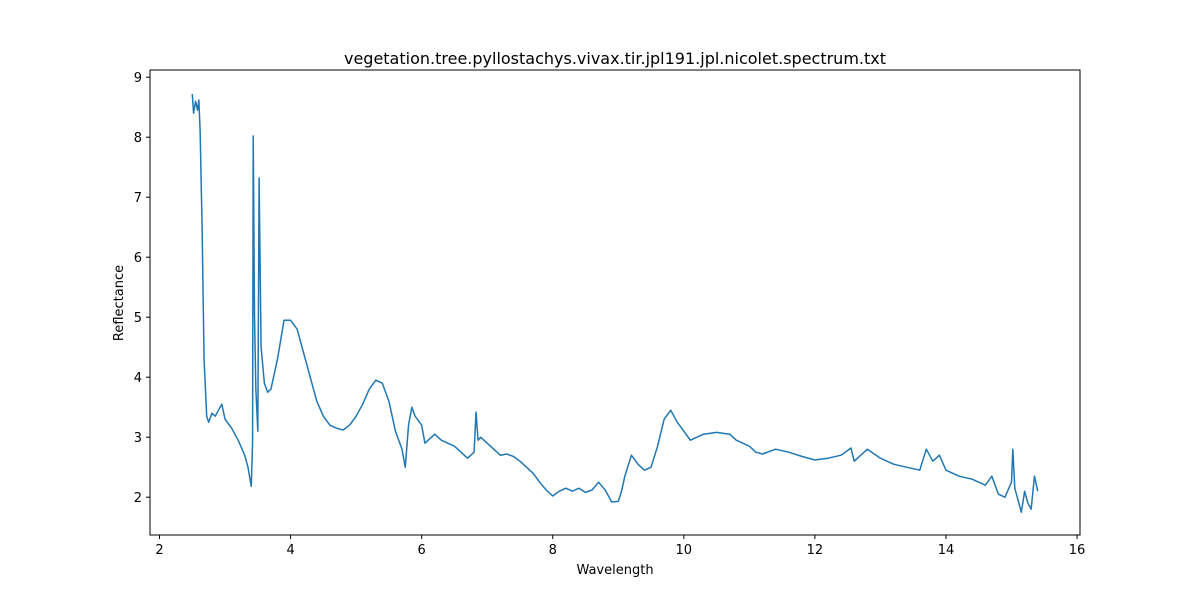 This screenshot has width=1200, height=600. I want to click on y-tick-label: 8, so click(138, 138).